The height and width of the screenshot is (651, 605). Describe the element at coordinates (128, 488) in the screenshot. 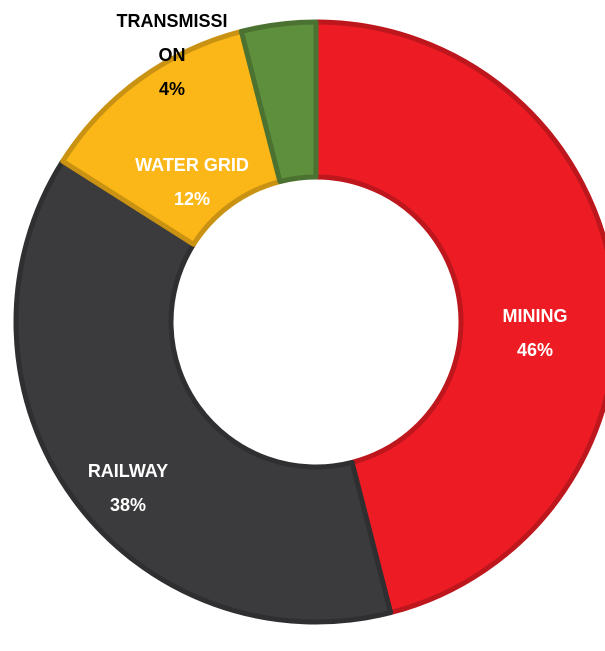

I see `data-label: RAILWAY 38%` at that location.